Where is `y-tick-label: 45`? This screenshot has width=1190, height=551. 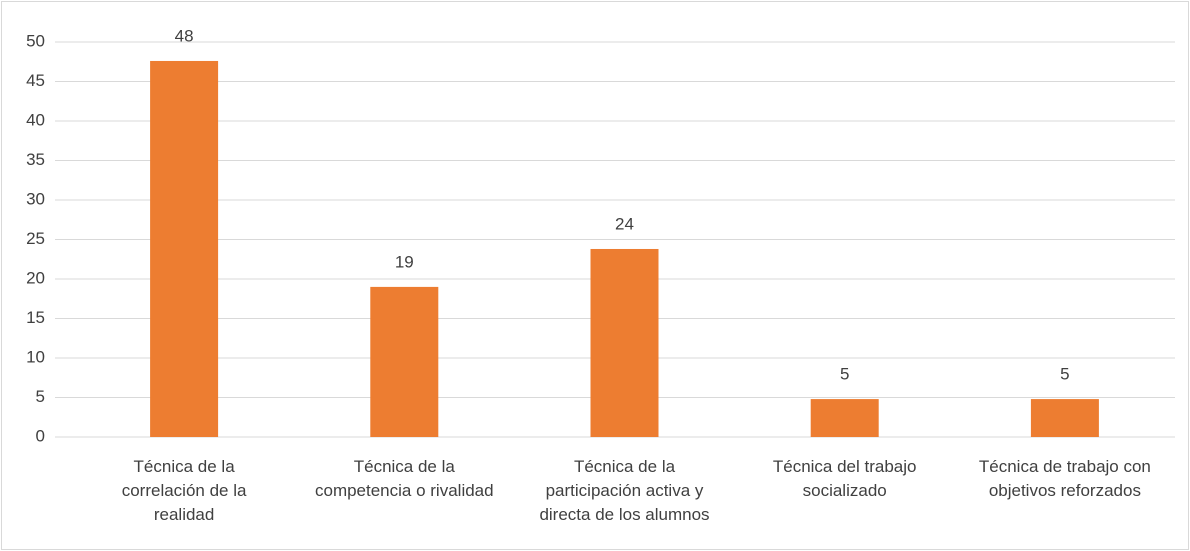
y-tick-label: 45 is located at coordinates (35, 80).